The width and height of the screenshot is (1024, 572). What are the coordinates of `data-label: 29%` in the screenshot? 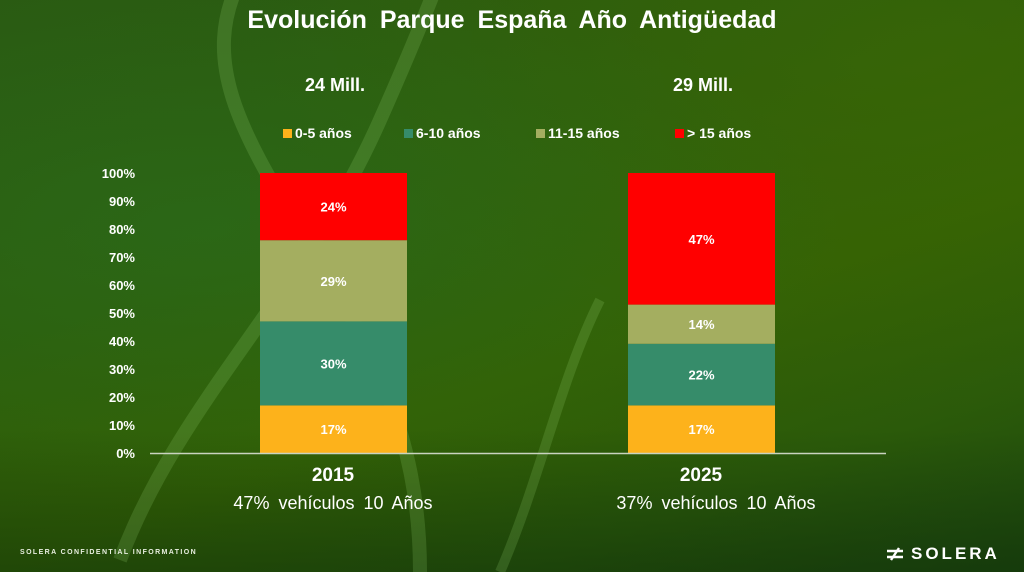 It's located at (333, 281).